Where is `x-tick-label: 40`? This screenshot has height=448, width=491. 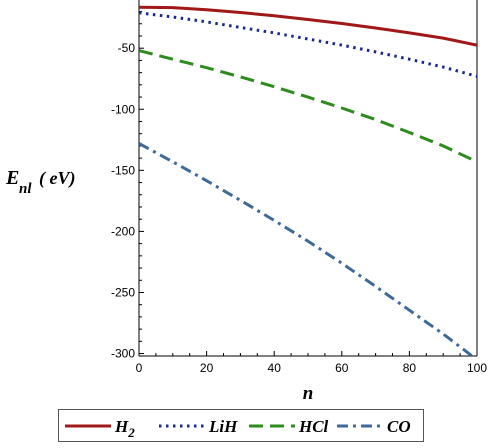 x-tick-label: 40 is located at coordinates (275, 368).